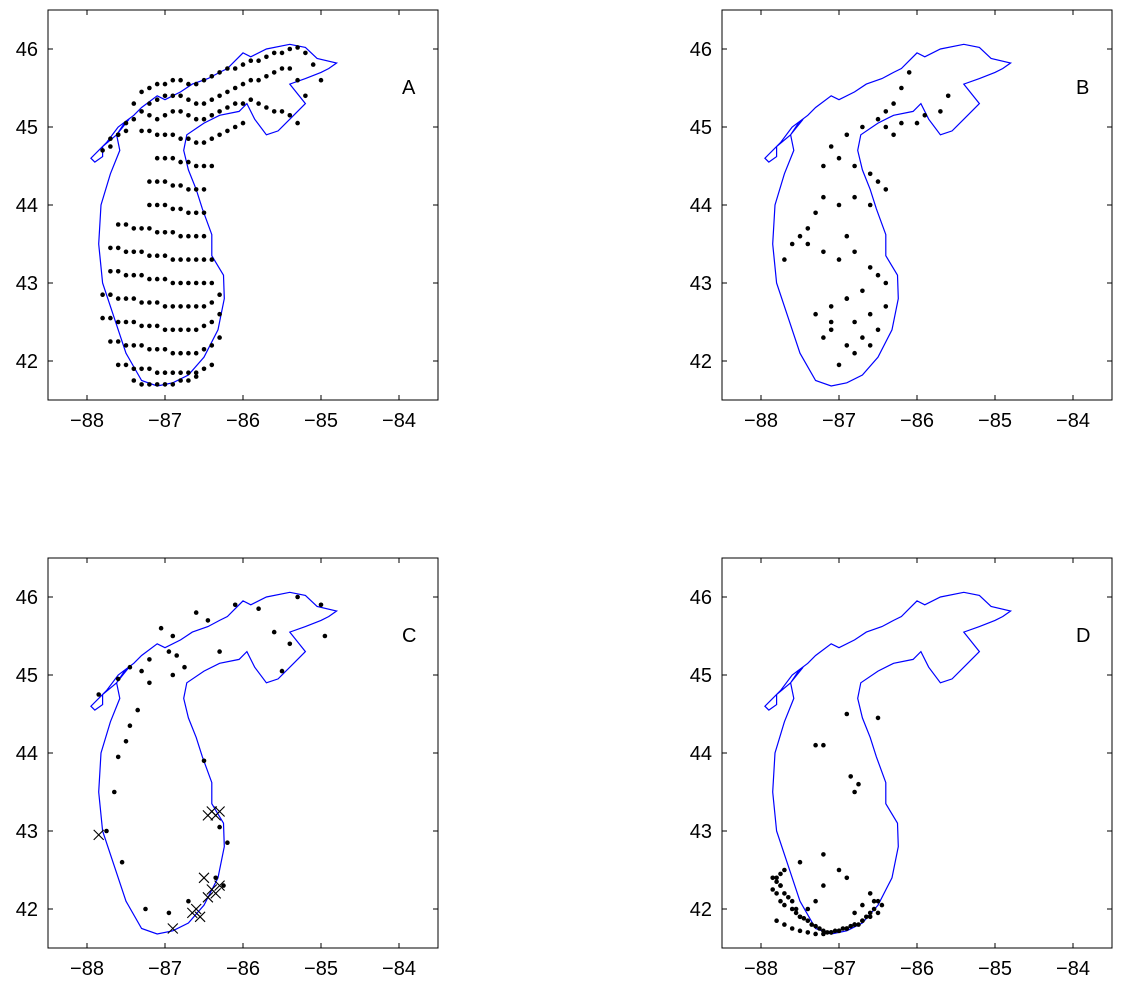 This screenshot has height=987, width=1122. I want to click on axes-frame-b, so click(917, 205).